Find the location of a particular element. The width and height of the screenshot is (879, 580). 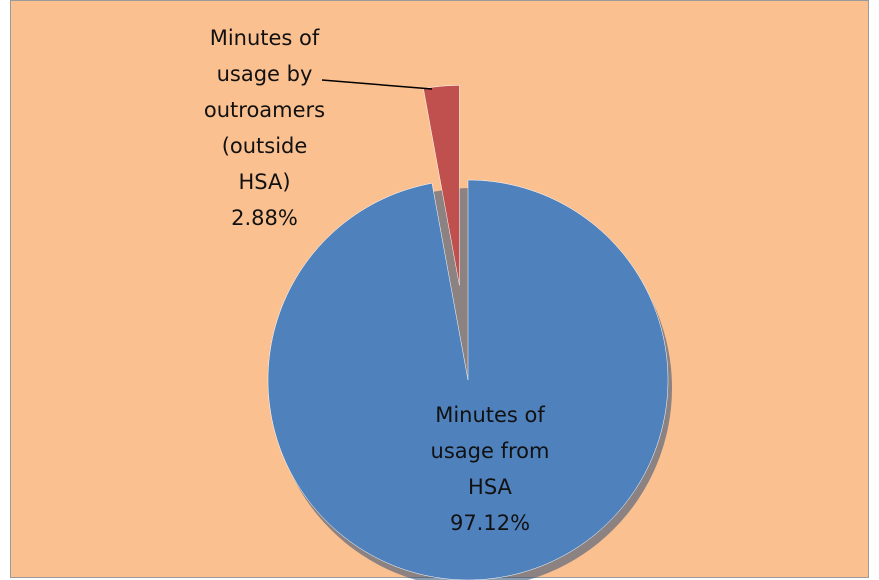

leader-line is located at coordinates (377, 84).